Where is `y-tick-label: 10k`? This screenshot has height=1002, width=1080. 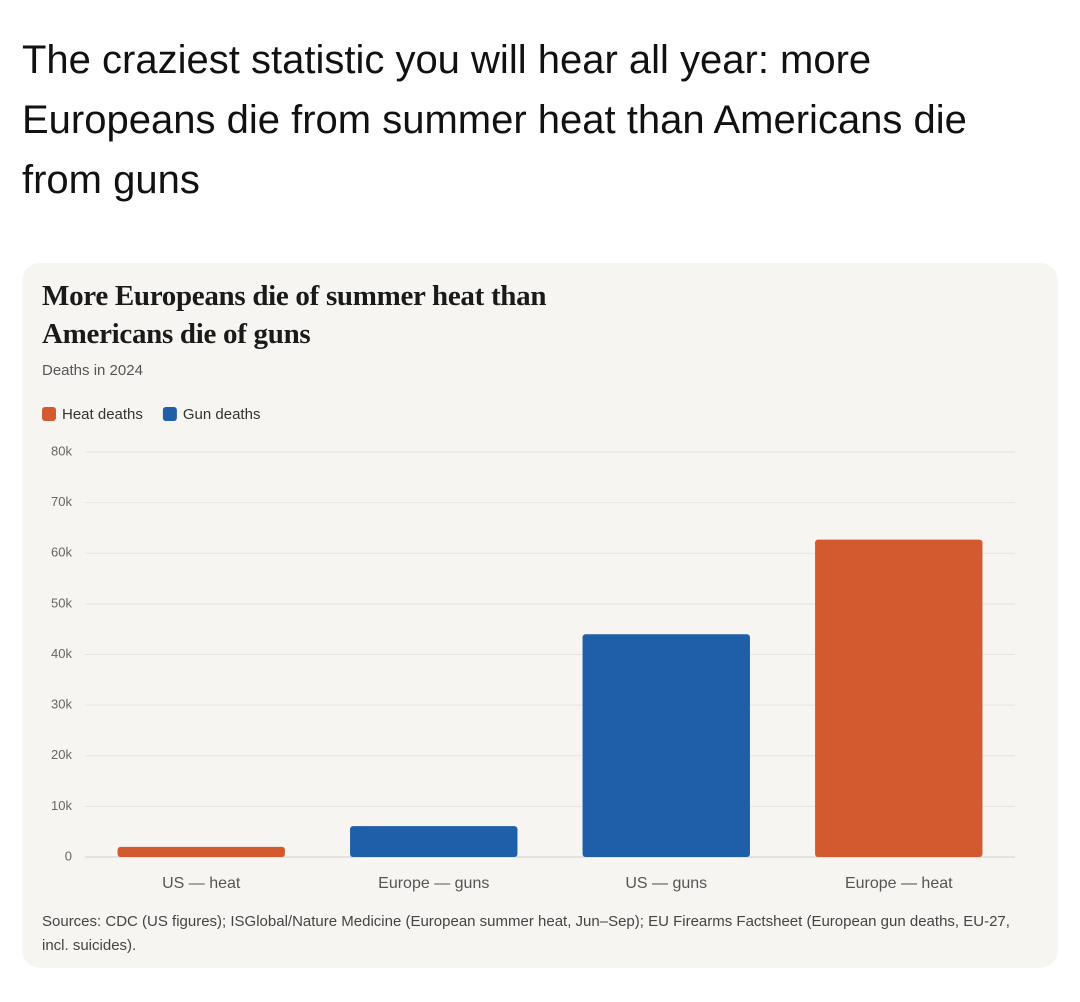 y-tick-label: 10k is located at coordinates (61, 805).